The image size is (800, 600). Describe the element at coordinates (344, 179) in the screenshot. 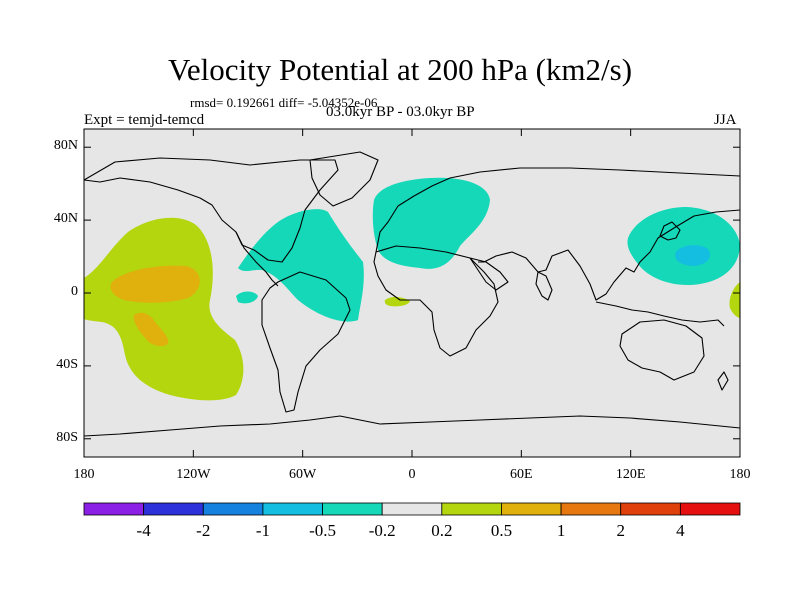

I see `coastline-greenland` at that location.